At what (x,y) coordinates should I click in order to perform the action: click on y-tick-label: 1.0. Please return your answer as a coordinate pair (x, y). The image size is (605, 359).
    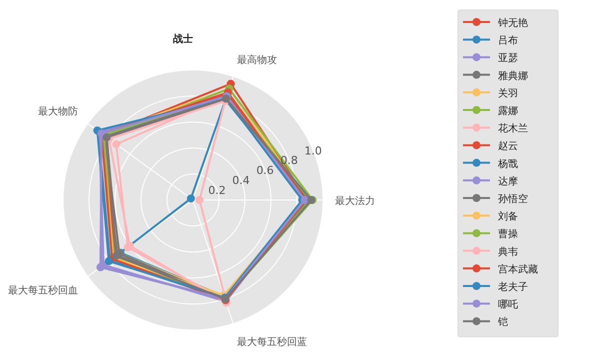
    Looking at the image, I should click on (313, 151).